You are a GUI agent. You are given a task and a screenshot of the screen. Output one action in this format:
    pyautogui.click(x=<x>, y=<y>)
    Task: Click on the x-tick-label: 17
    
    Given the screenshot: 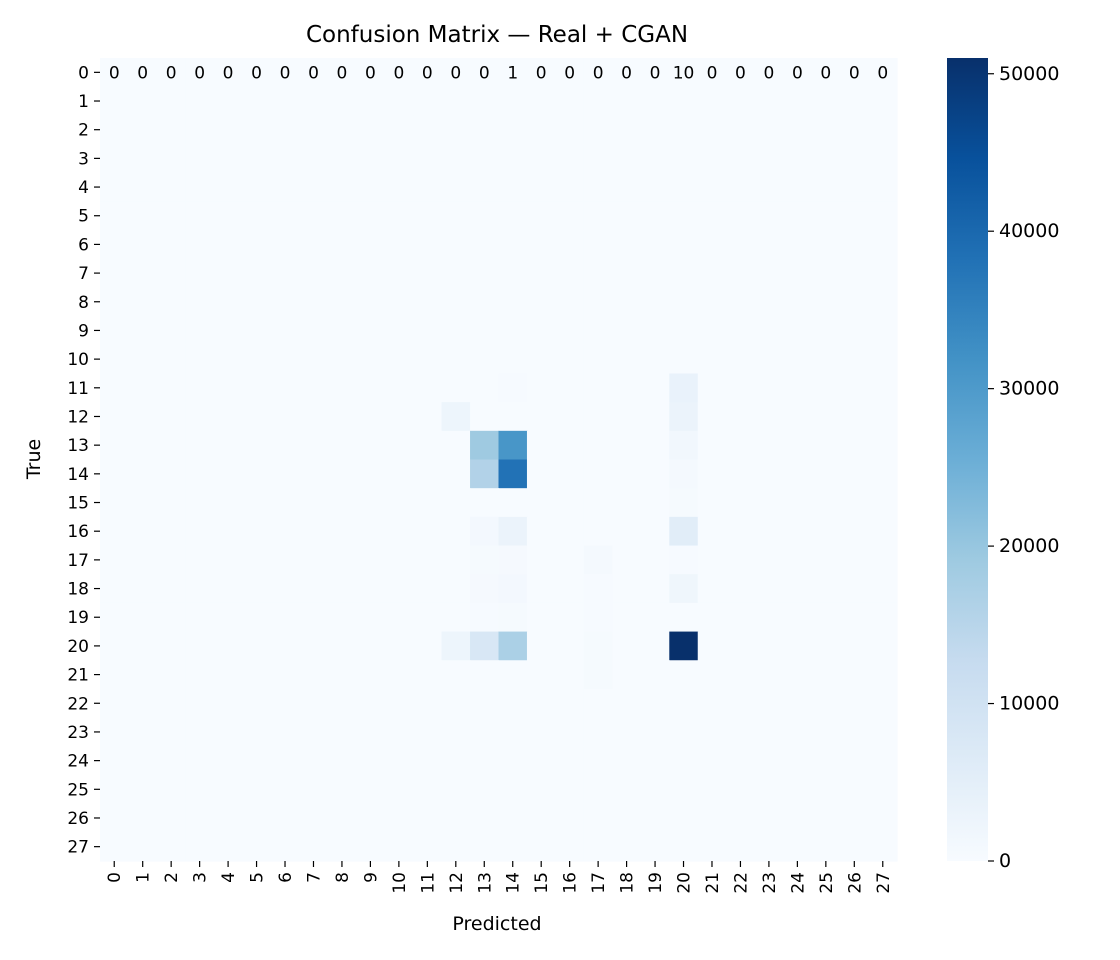 What is the action you would take?
    pyautogui.click(x=599, y=883)
    